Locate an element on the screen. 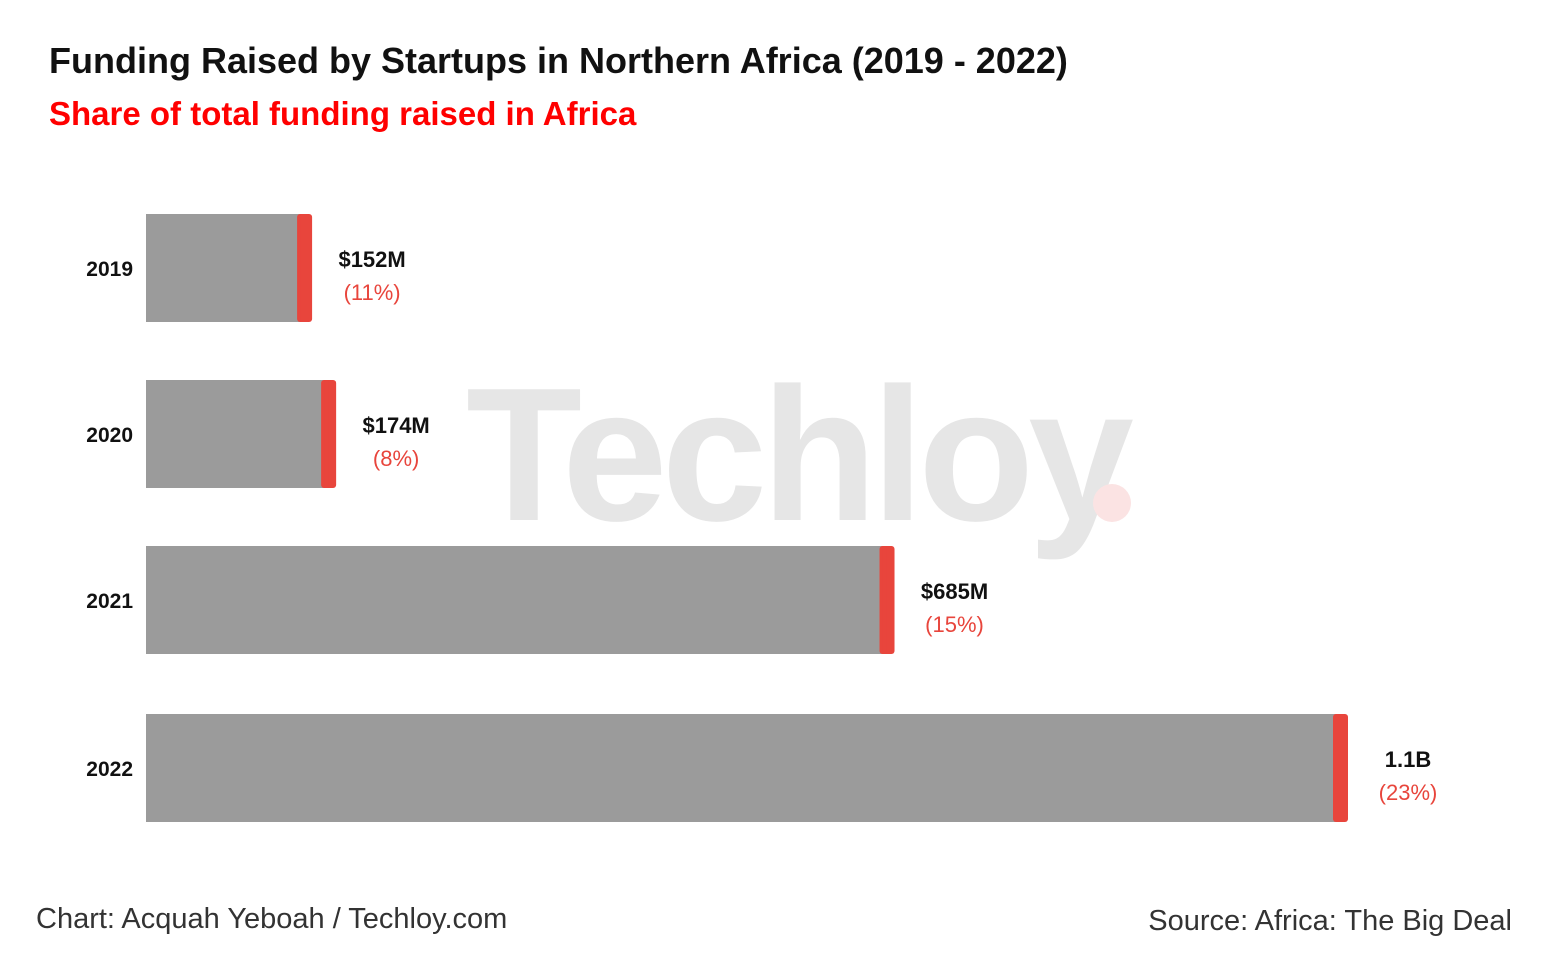  value-label-2020: $174M is located at coordinates (395, 425).